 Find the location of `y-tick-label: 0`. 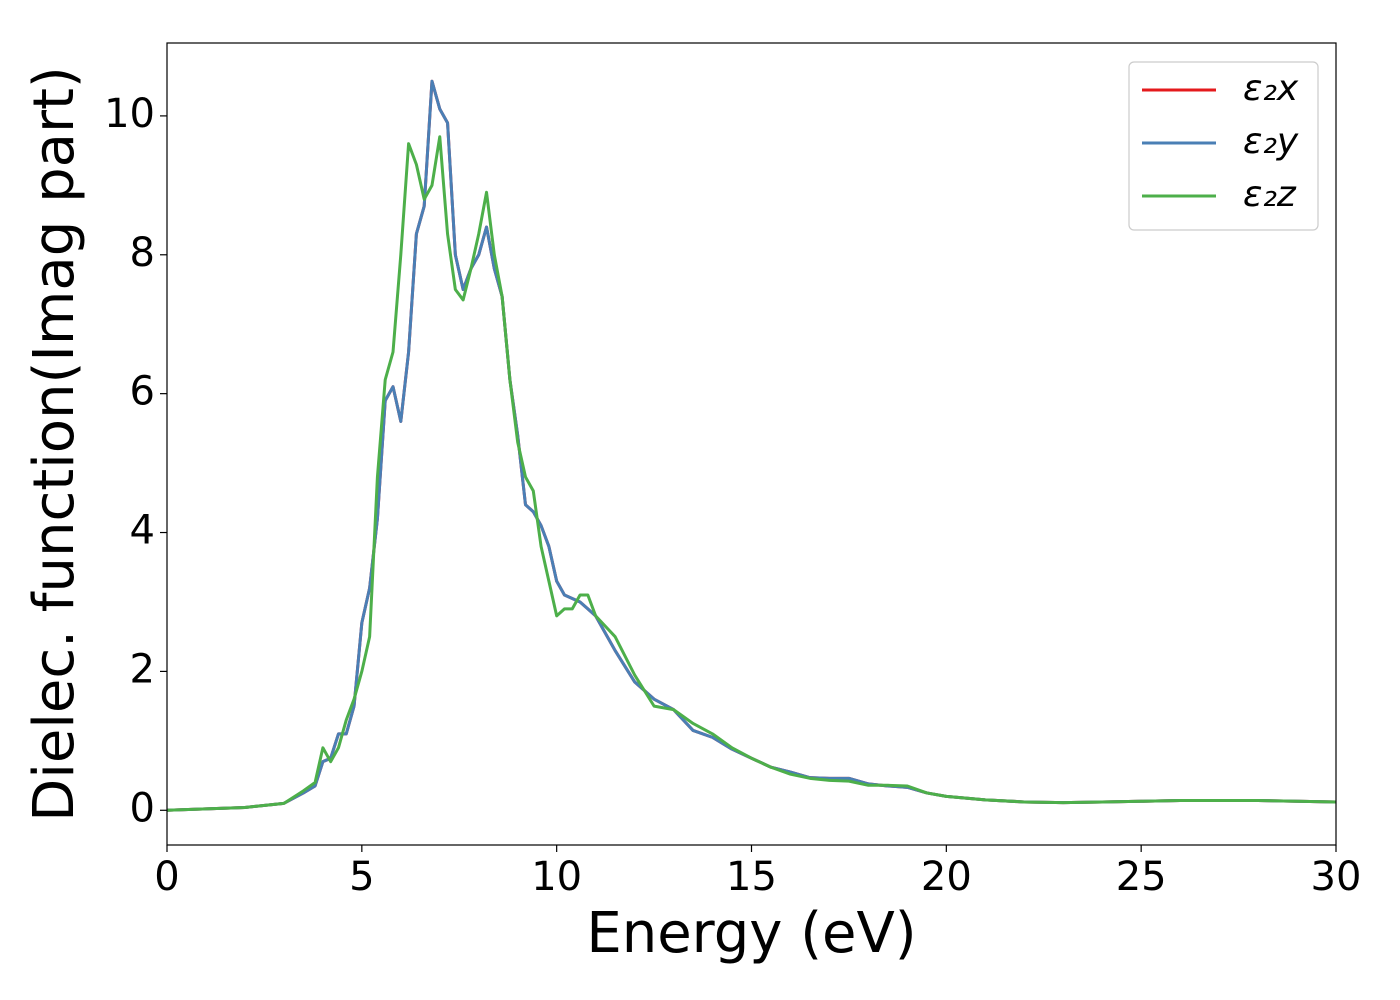

y-tick-label: 0 is located at coordinates (142, 808).